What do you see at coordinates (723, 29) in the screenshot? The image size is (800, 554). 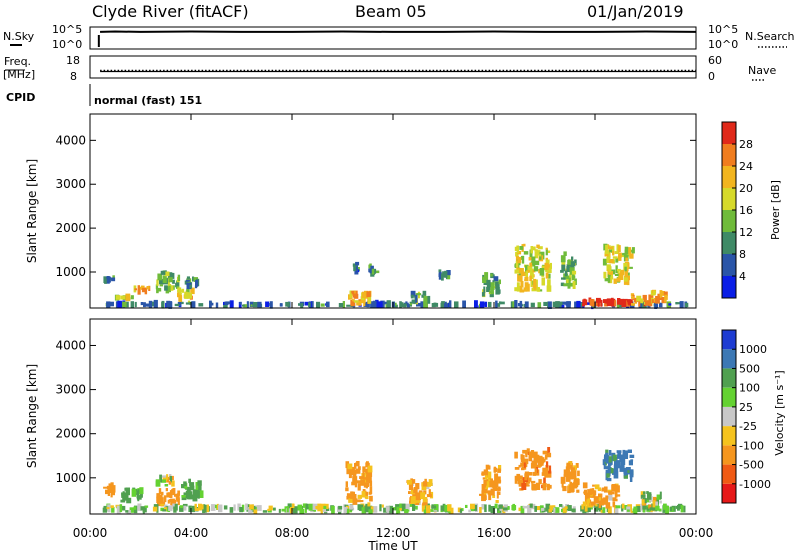 I see `noise-tick-right-top: 10^5` at bounding box center [723, 29].